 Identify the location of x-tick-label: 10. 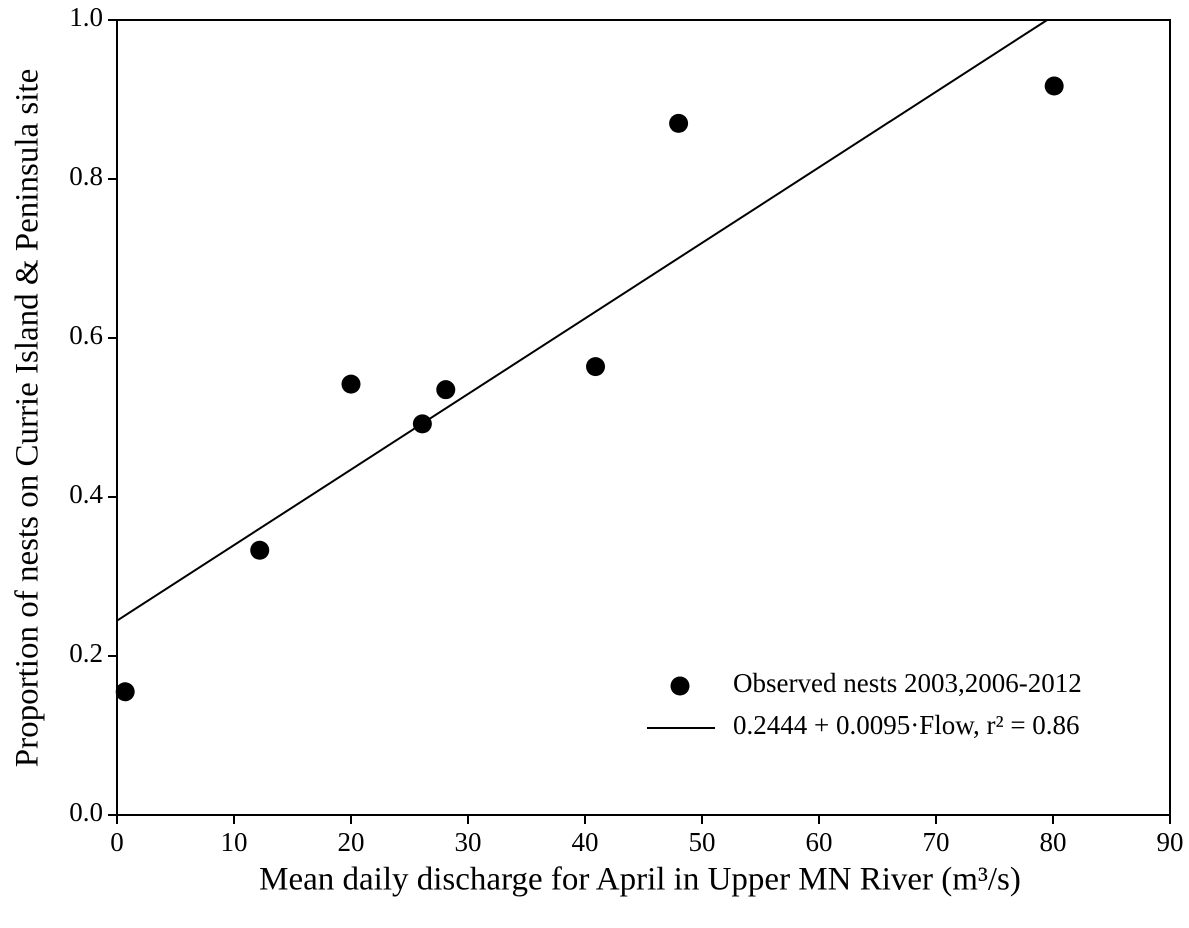
(234, 842).